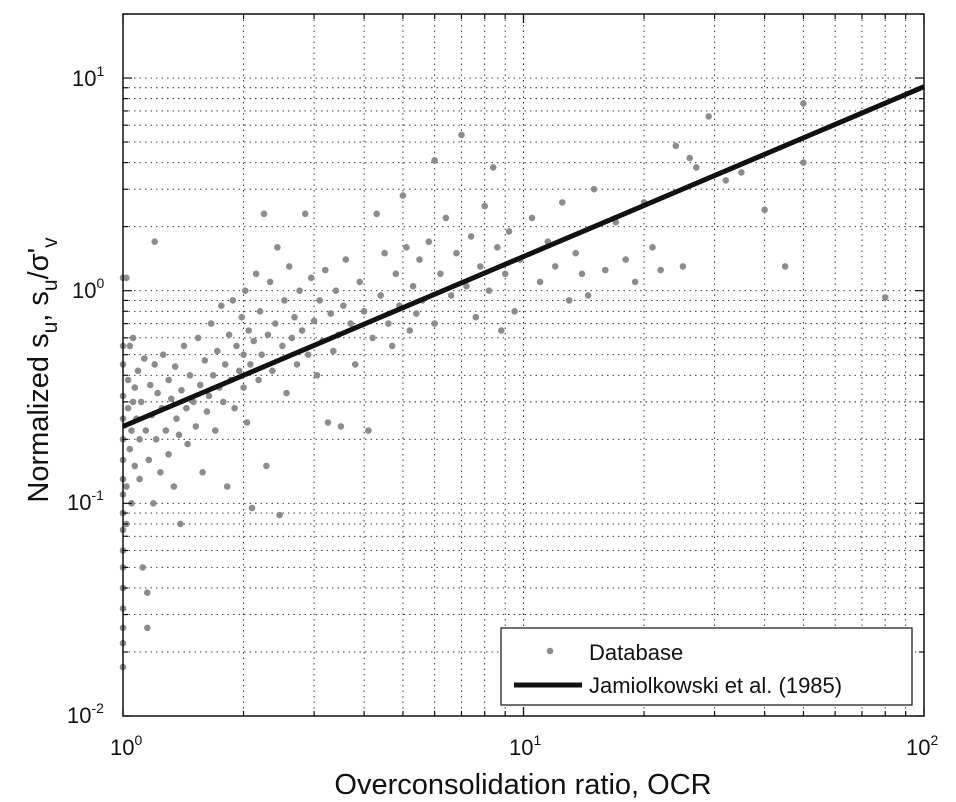 Image resolution: width=956 pixels, height=802 pixels. What do you see at coordinates (636, 652) in the screenshot?
I see `legend-database-label: Database` at bounding box center [636, 652].